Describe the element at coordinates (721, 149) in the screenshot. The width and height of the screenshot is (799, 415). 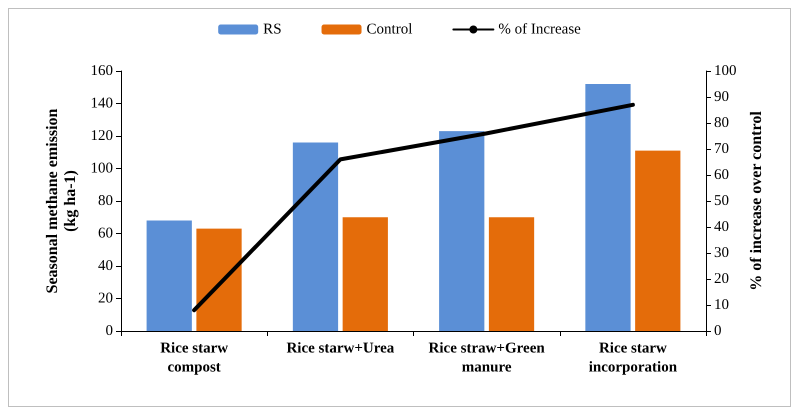
I see `y2-tick-label: 70` at that location.